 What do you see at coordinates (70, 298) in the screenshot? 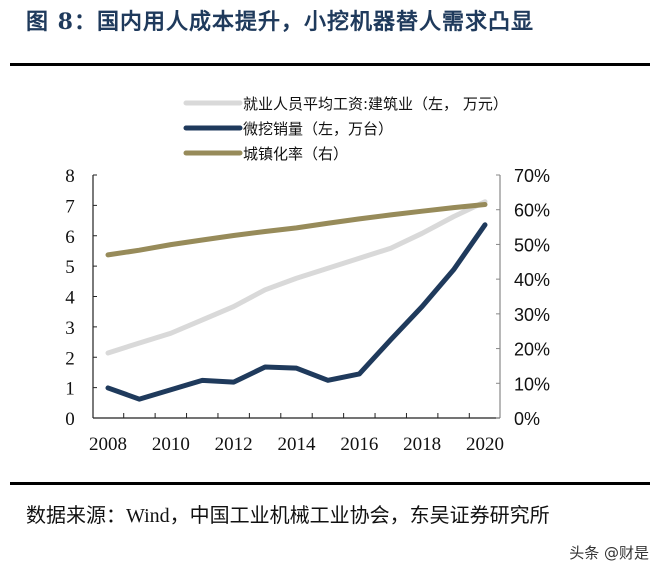
I see `left-tick-label: 4` at bounding box center [70, 298].